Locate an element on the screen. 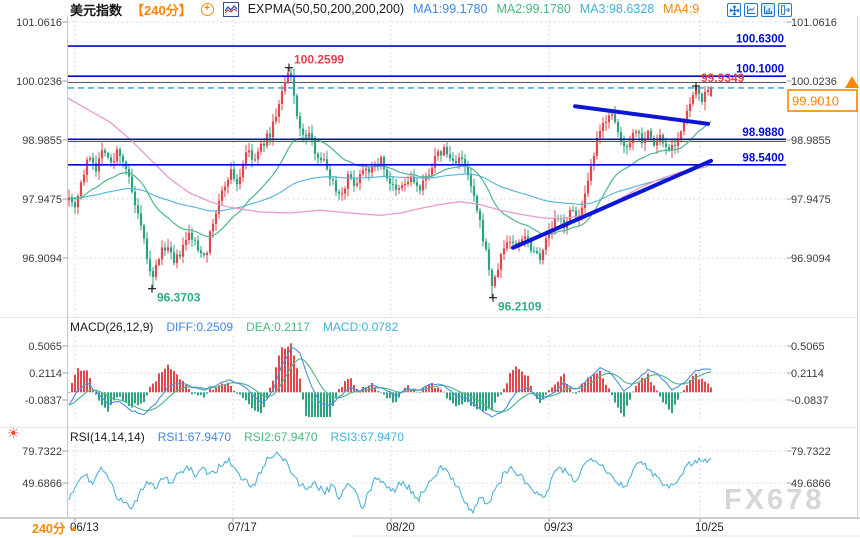  add-indicator-icon: + is located at coordinates (207, 9).